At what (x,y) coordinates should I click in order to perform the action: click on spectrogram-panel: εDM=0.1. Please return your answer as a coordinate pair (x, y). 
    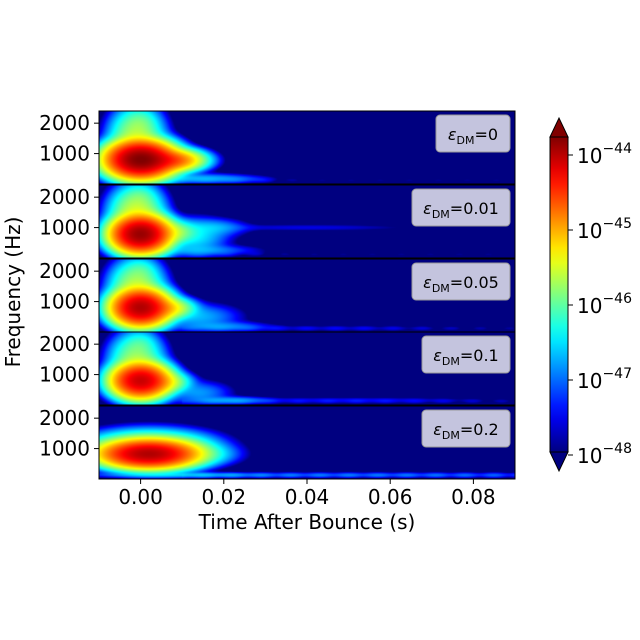
    Looking at the image, I should click on (307, 368).